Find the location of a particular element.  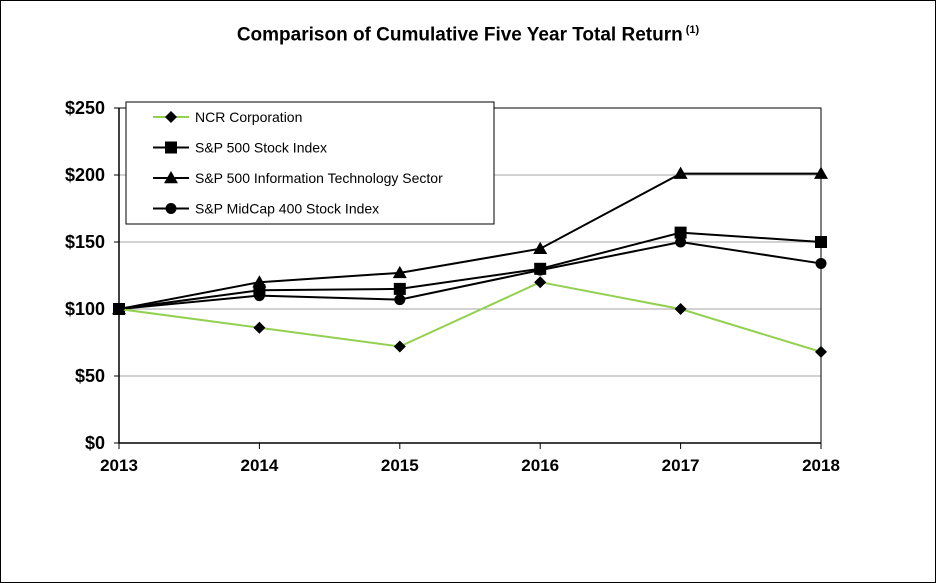

legend-label: S&P 500 Stock Index is located at coordinates (261, 148).